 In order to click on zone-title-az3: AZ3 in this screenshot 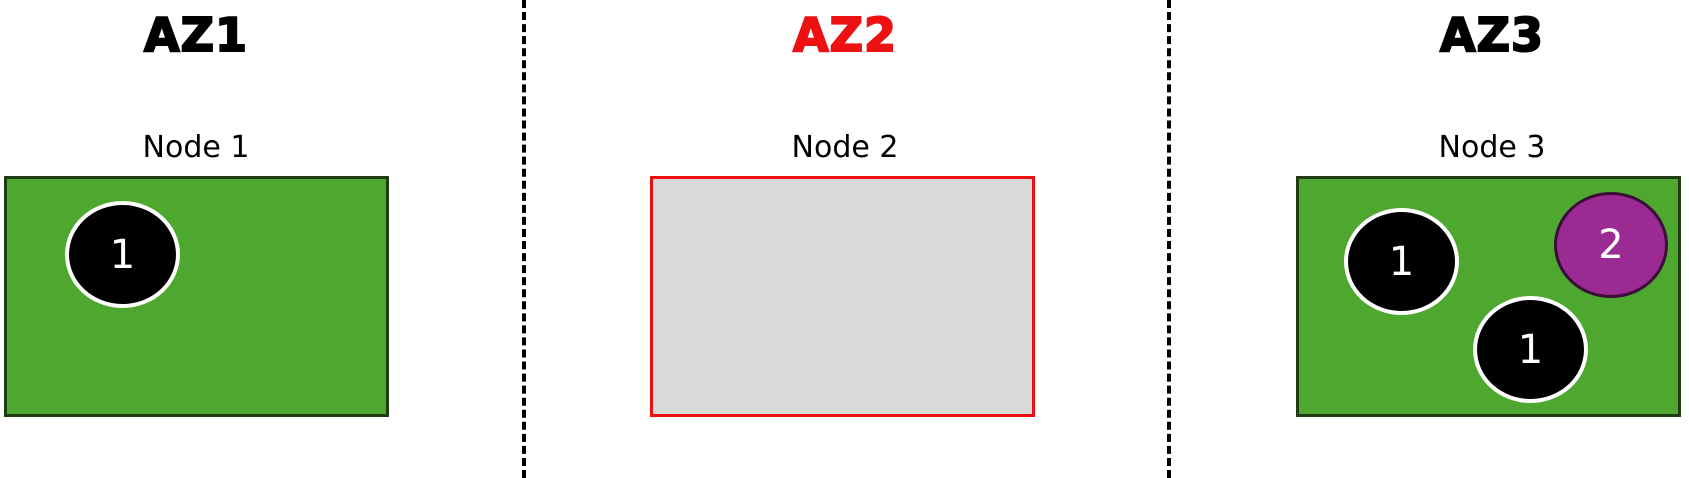, I will do `click(1491, 35)`.